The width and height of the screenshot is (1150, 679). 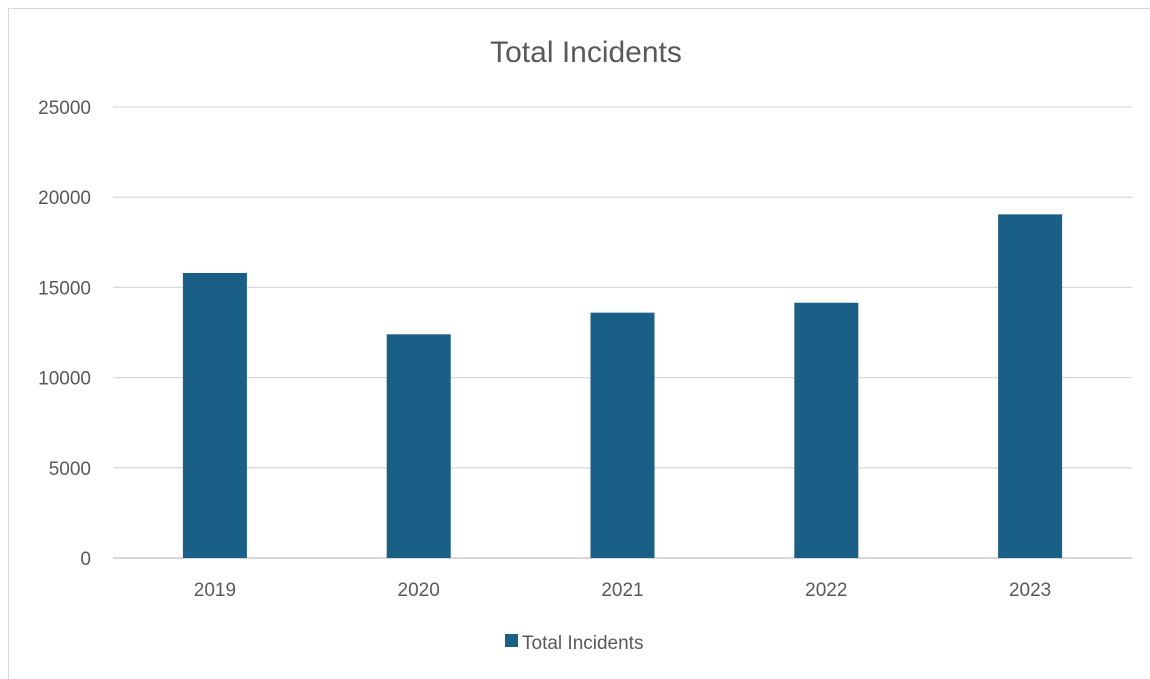 What do you see at coordinates (826, 590) in the screenshot?
I see `x-tick-label: 2022` at bounding box center [826, 590].